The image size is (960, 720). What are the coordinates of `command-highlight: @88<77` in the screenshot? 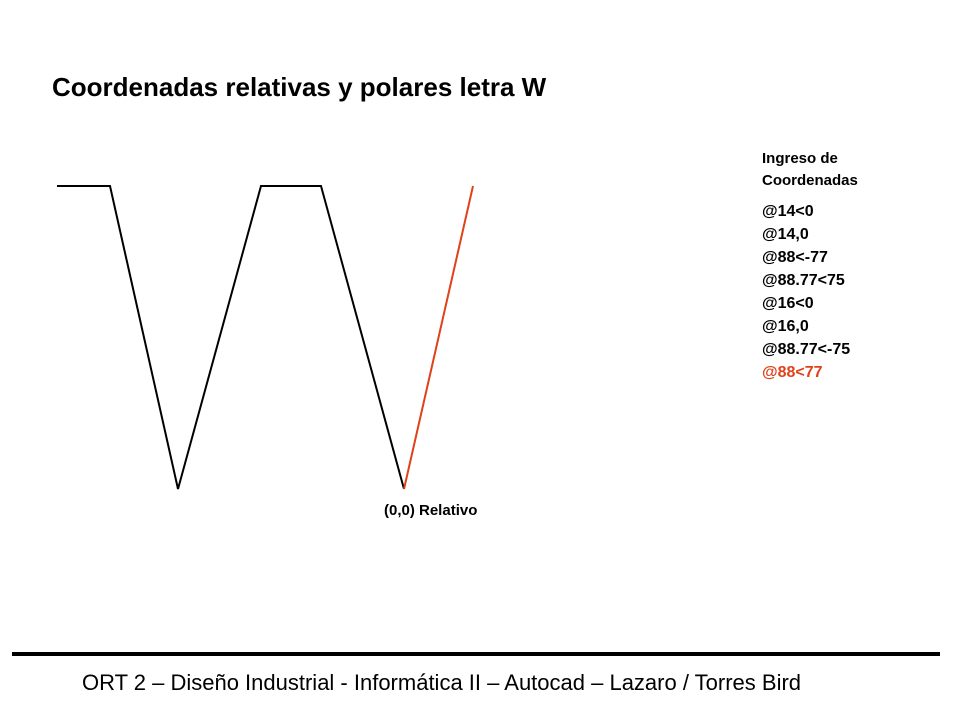 It's located at (792, 372).